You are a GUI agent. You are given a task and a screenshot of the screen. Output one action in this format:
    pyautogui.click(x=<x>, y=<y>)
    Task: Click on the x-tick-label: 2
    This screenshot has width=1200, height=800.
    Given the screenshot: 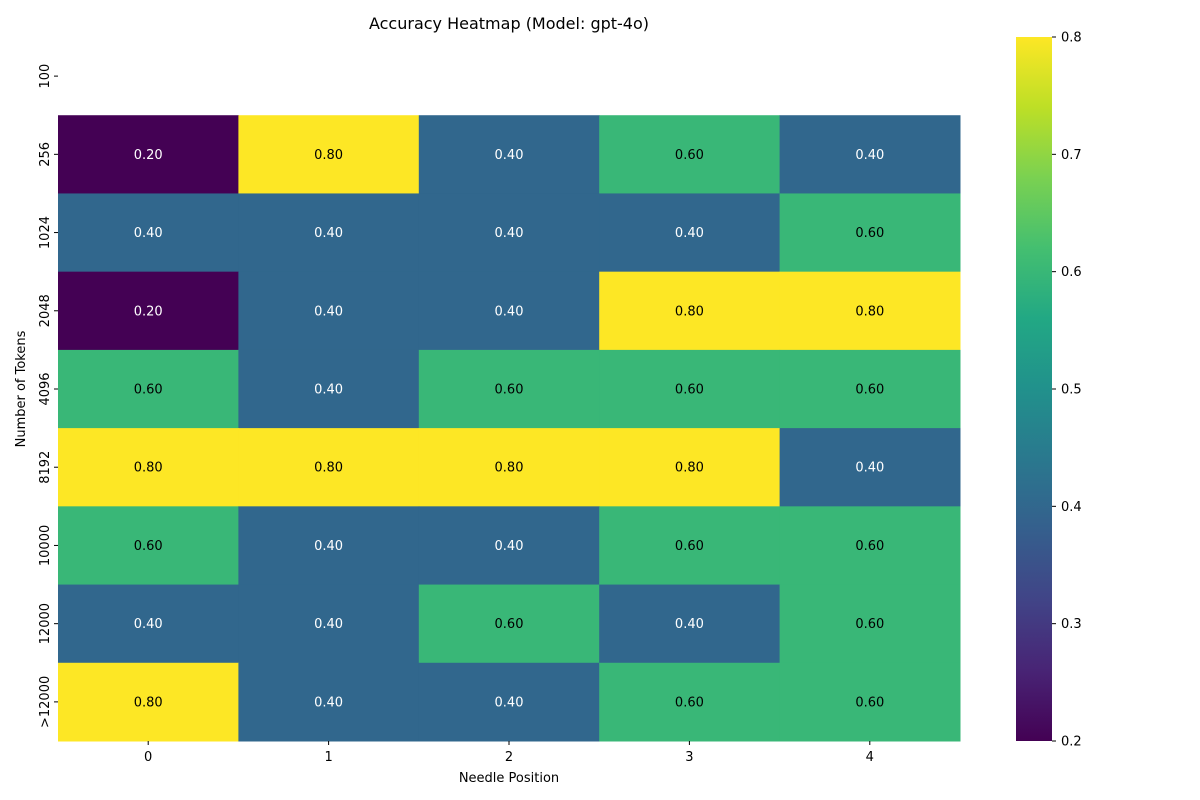 What is the action you would take?
    pyautogui.click(x=509, y=757)
    